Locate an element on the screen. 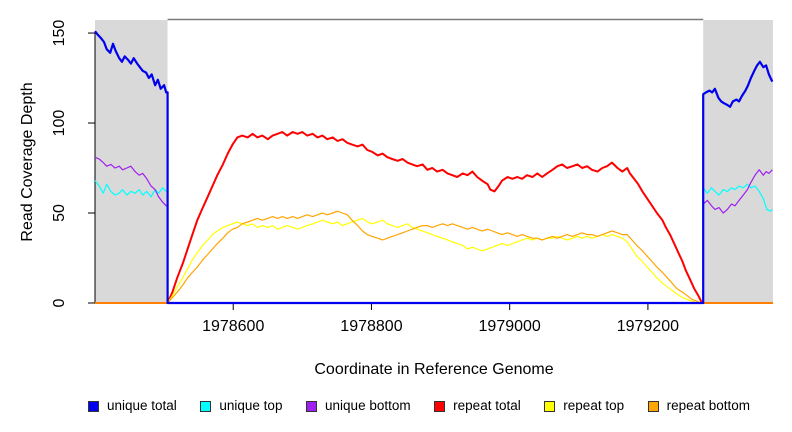 The height and width of the screenshot is (432, 792). legend-item-unique-total: unique total is located at coordinates (132, 406).